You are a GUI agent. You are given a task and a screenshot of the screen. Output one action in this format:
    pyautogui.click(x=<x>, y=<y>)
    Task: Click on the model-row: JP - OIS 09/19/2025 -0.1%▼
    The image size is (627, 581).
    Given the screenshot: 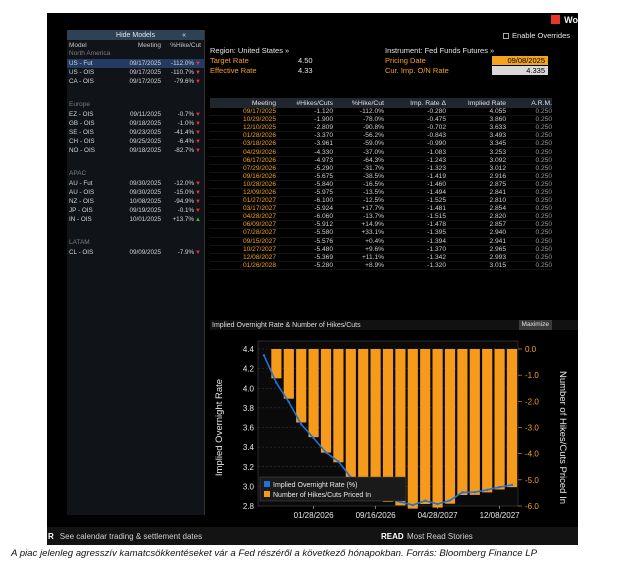 What is the action you would take?
    pyautogui.click(x=135, y=210)
    